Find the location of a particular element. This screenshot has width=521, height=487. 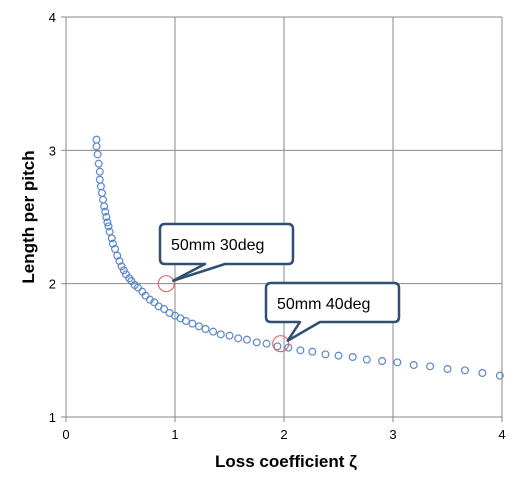

x-axis-title: Loss coefficient ζ is located at coordinates (286, 461).